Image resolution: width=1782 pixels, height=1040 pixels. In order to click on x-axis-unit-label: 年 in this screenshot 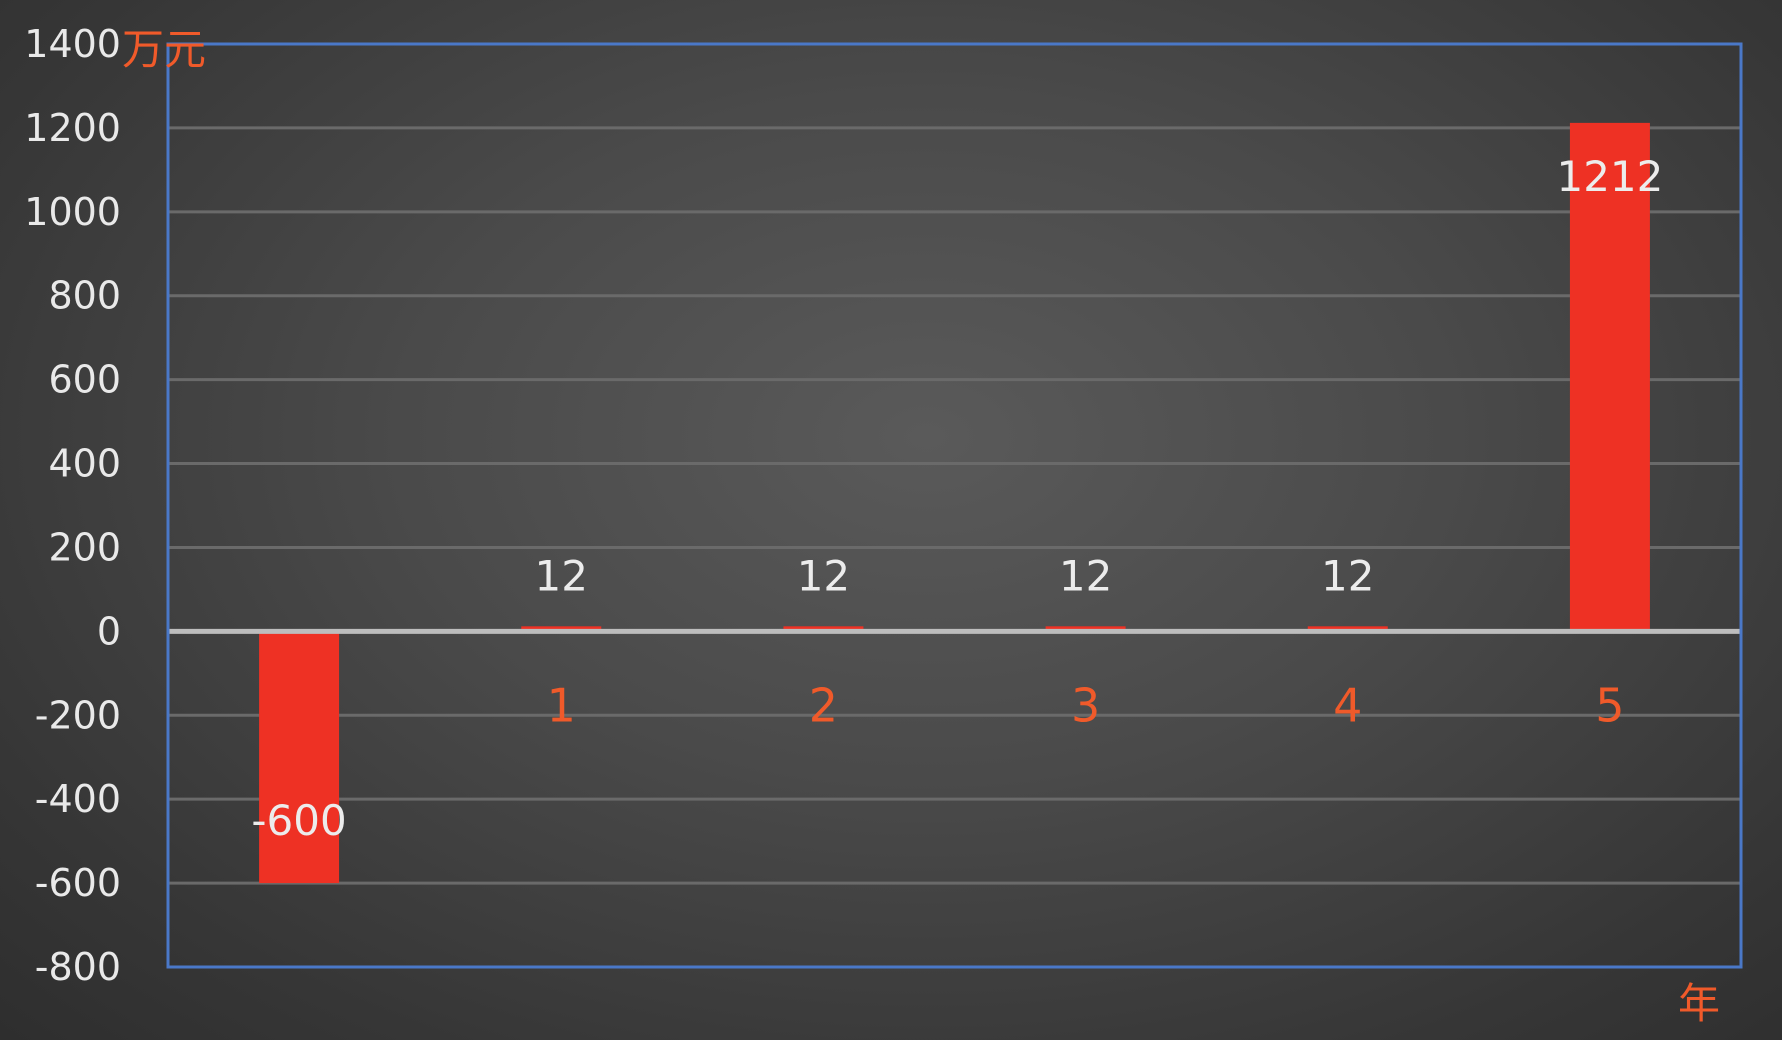, I will do `click(1699, 1003)`.